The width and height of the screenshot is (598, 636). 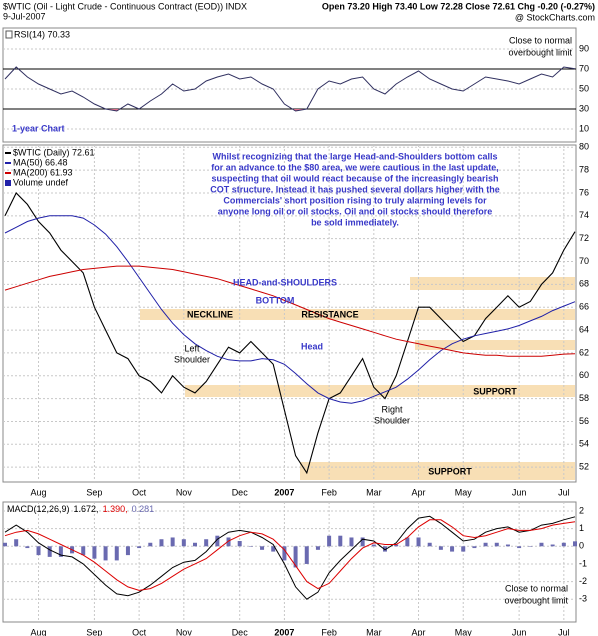 What do you see at coordinates (143, 509) in the screenshot?
I see `legend-part: 0.281` at bounding box center [143, 509].